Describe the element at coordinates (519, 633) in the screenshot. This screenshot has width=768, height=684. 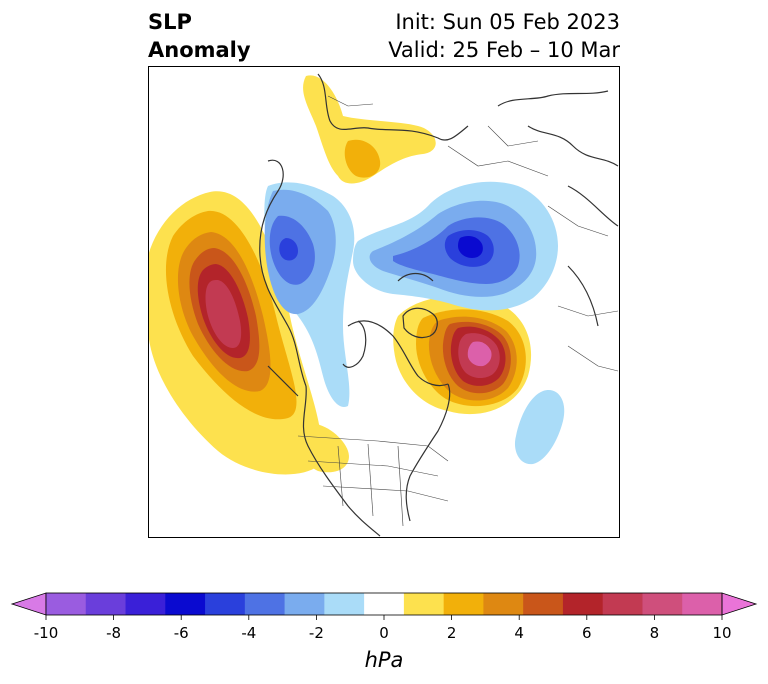
I see `colorbar-tick-label: 4` at that location.